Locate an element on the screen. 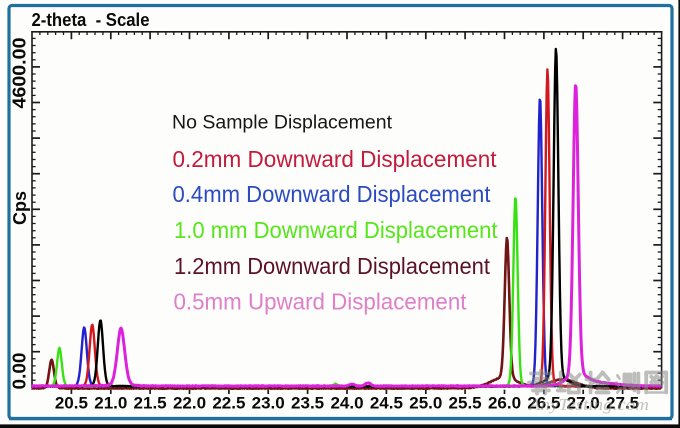 This screenshot has height=428, width=680. svg-text: 20.5 is located at coordinates (71, 403).